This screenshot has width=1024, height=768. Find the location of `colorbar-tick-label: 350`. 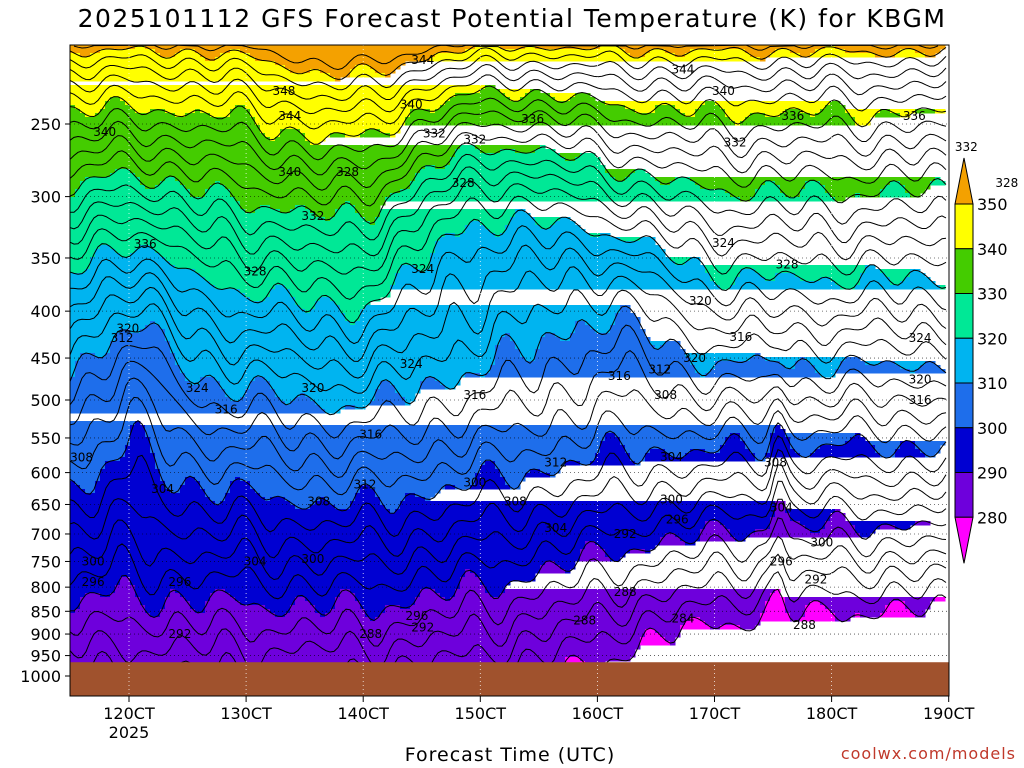

colorbar-tick-label: 350 is located at coordinates (992, 204).